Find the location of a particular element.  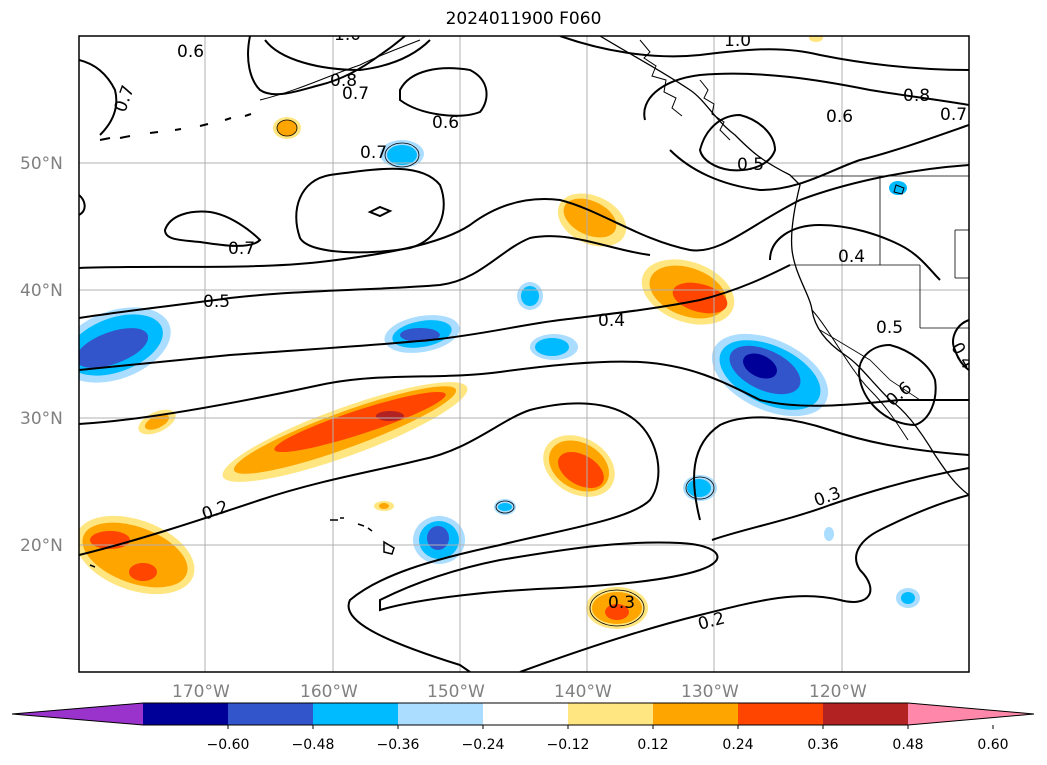

lon-label: 150°W is located at coordinates (456, 692).